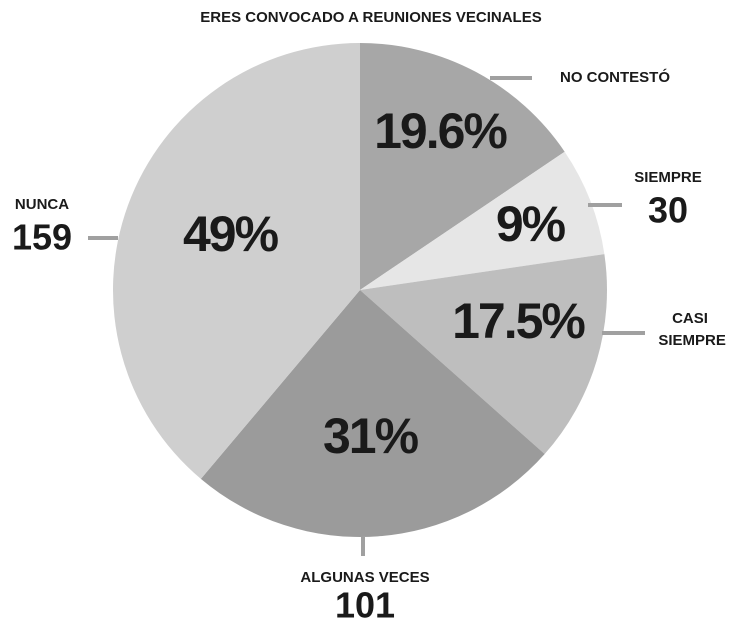 This screenshot has height=625, width=742. Describe the element at coordinates (371, 436) in the screenshot. I see `percent-label: 31%` at that location.